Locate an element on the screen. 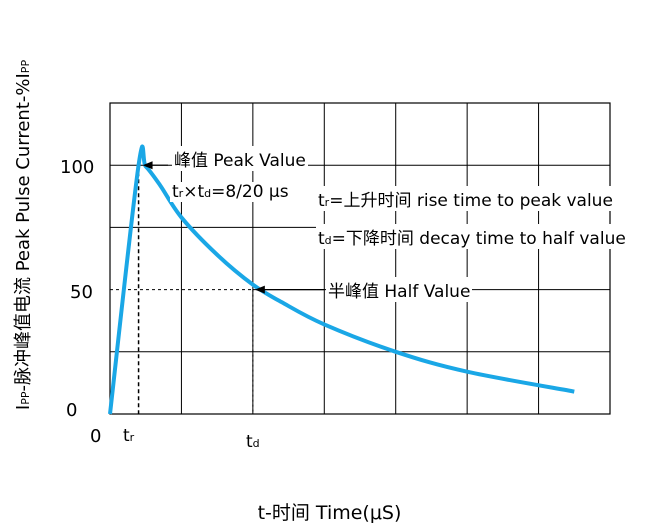 This screenshot has width=659, height=525. x-tick-0: 0 is located at coordinates (96, 436).